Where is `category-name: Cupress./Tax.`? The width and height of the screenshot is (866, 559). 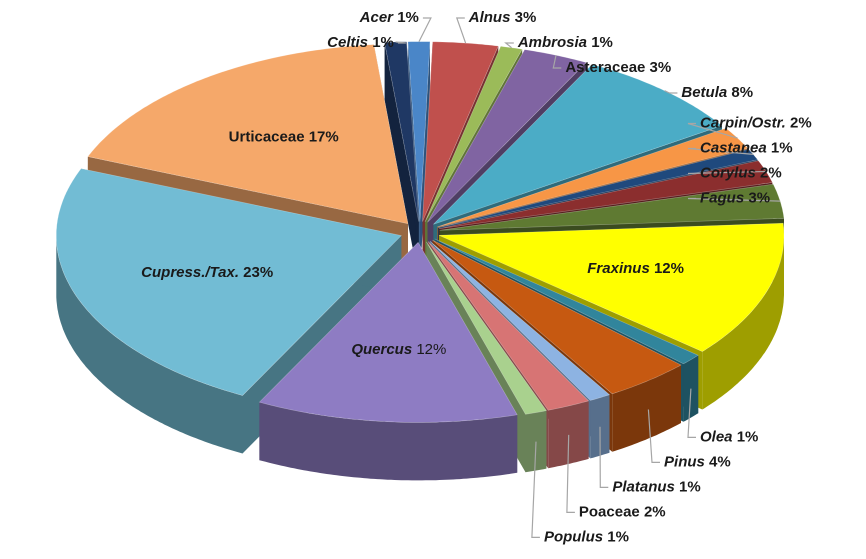 category-name: Cupress./Tax. is located at coordinates (190, 272).